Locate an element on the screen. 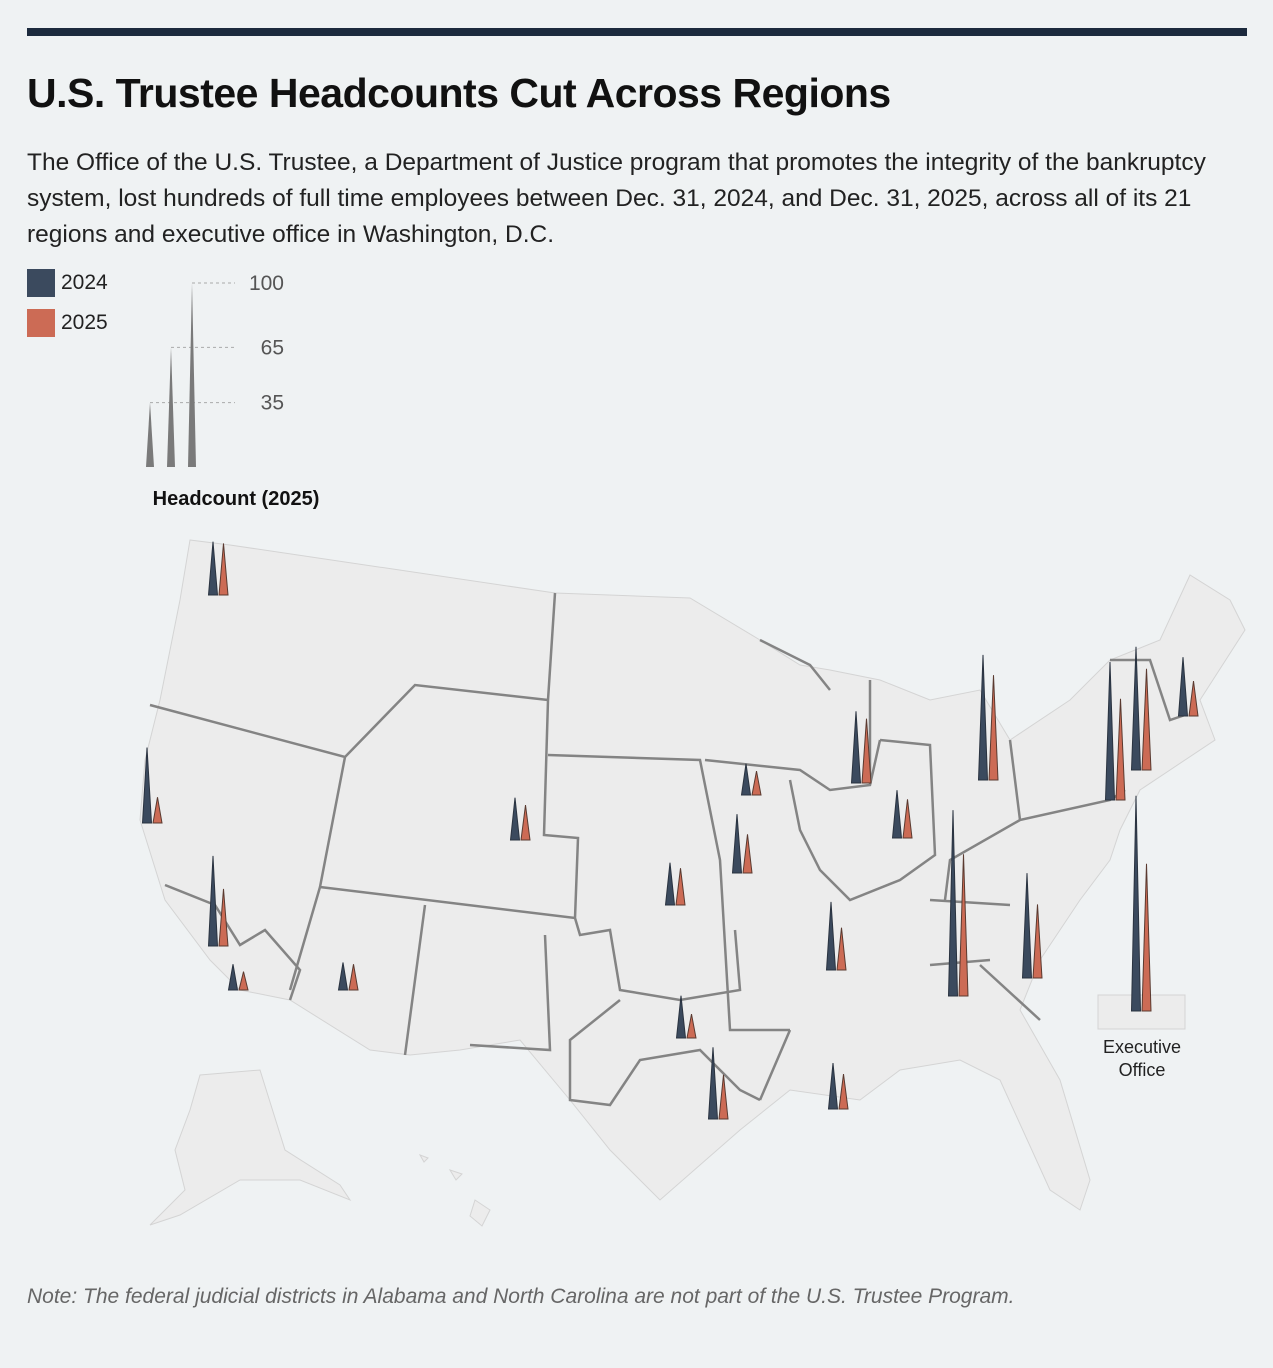  alaska-shape is located at coordinates (250, 1147).